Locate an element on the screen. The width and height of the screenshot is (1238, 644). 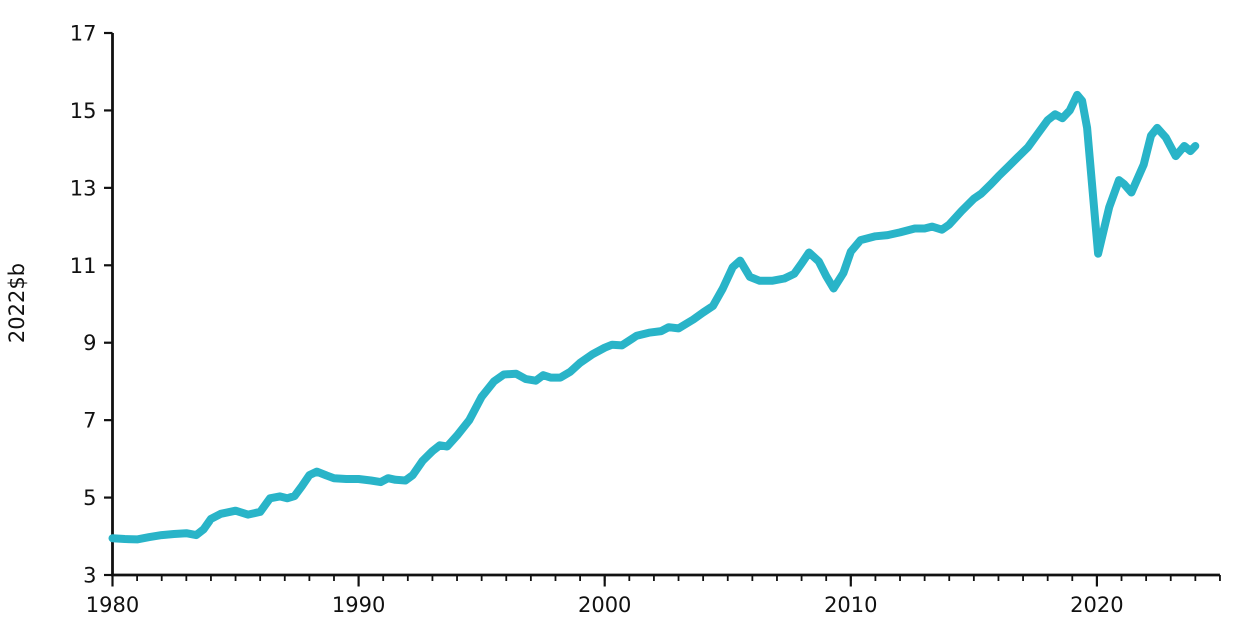
x-tick-label: 1990 is located at coordinates (358, 605).